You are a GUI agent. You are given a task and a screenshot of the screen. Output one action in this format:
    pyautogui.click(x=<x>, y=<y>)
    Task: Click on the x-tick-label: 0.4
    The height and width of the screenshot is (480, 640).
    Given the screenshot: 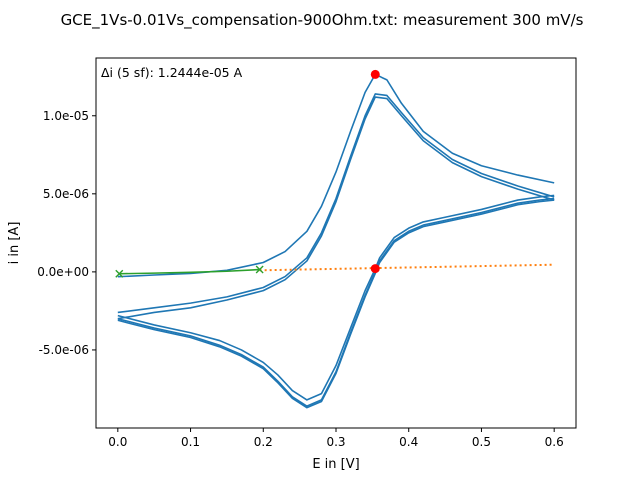 What is the action you would take?
    pyautogui.click(x=408, y=442)
    